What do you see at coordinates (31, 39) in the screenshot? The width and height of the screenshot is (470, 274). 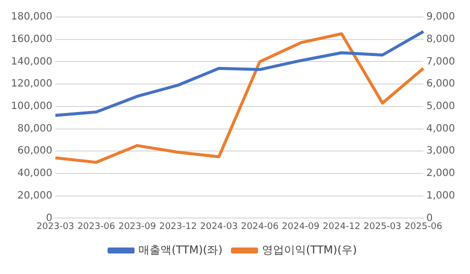 I see `y-tick-label: 160,000` at bounding box center [31, 39].